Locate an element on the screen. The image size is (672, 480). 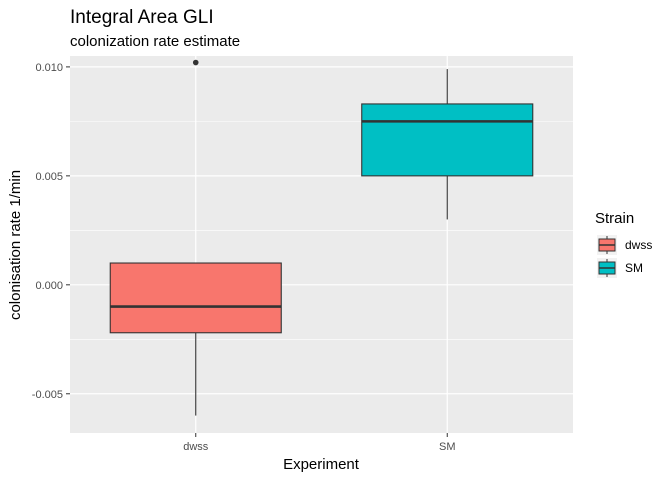
x-tick-label: dwss is located at coordinates (196, 447).